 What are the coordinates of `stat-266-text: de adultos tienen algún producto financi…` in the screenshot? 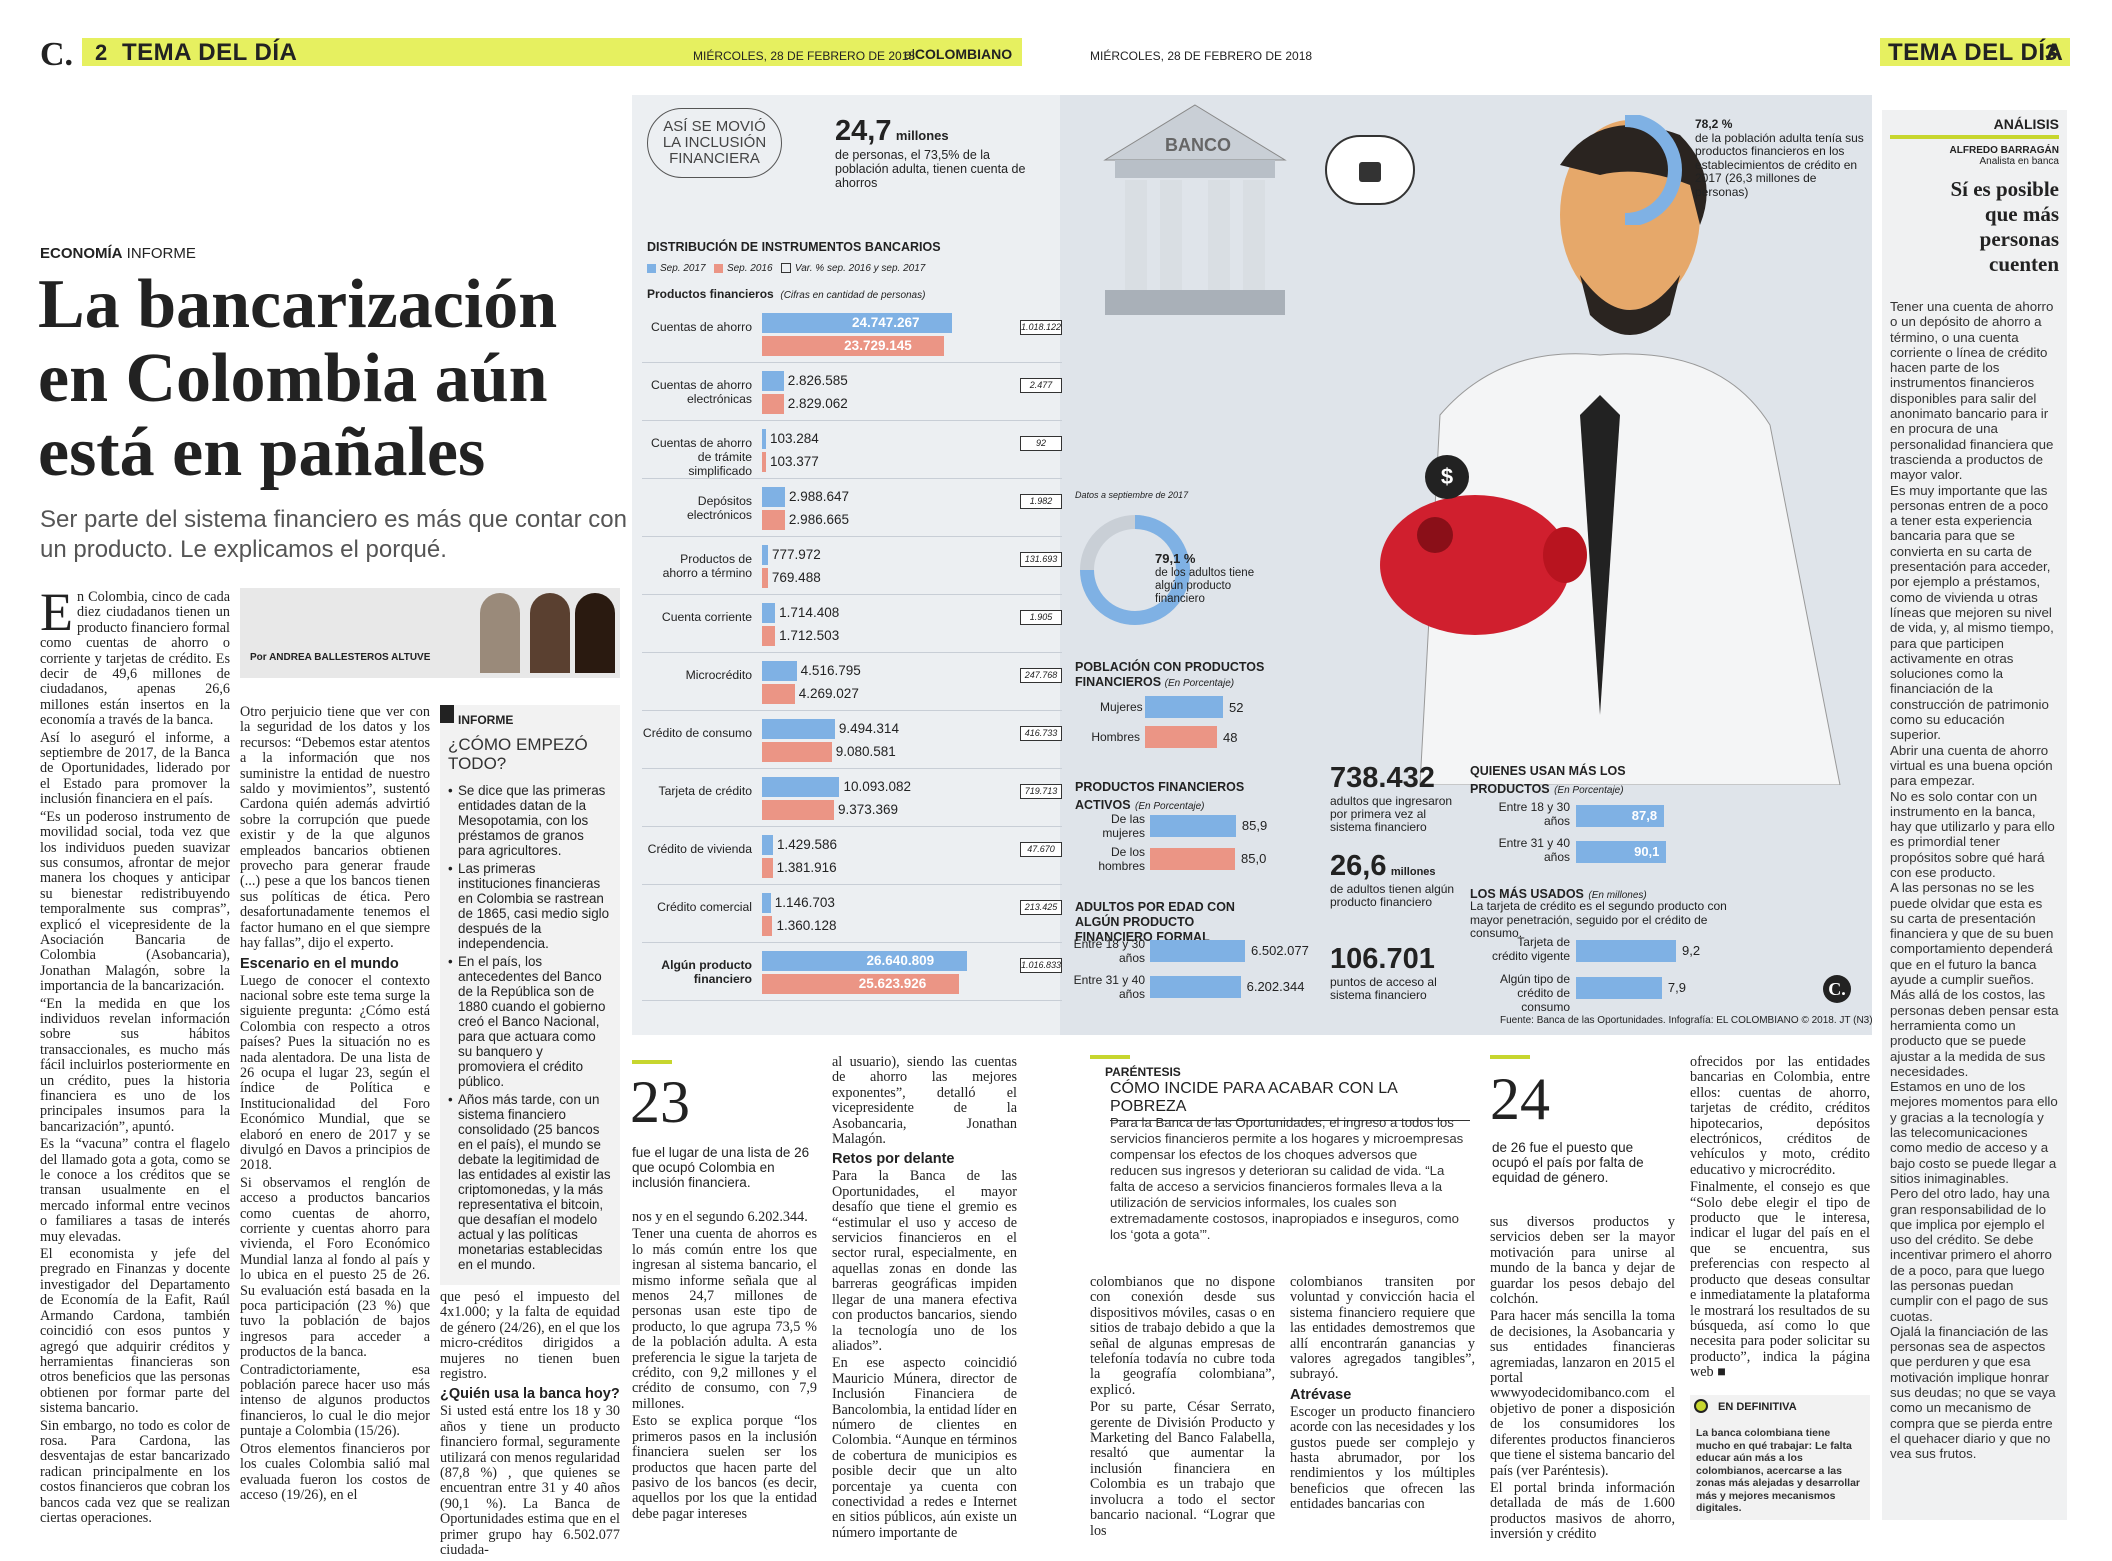 It's located at (1392, 895).